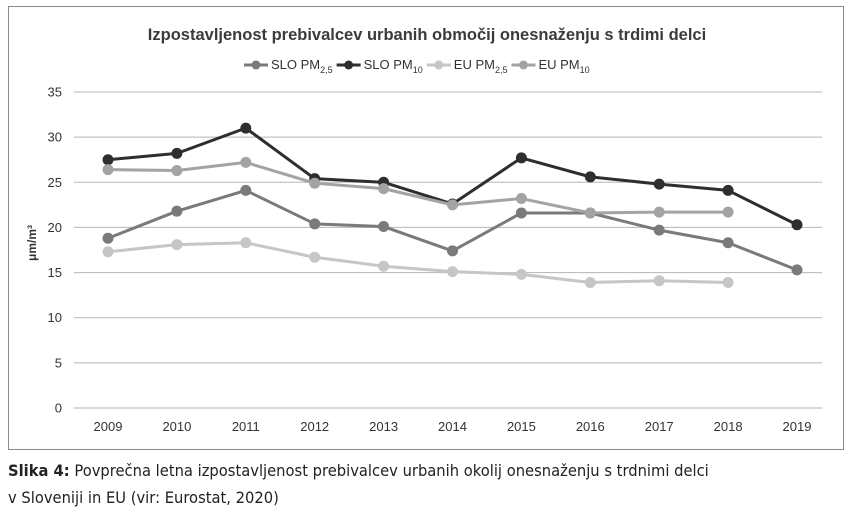 This screenshot has height=512, width=852. I want to click on y-axis-label: μm/m³, so click(32, 243).